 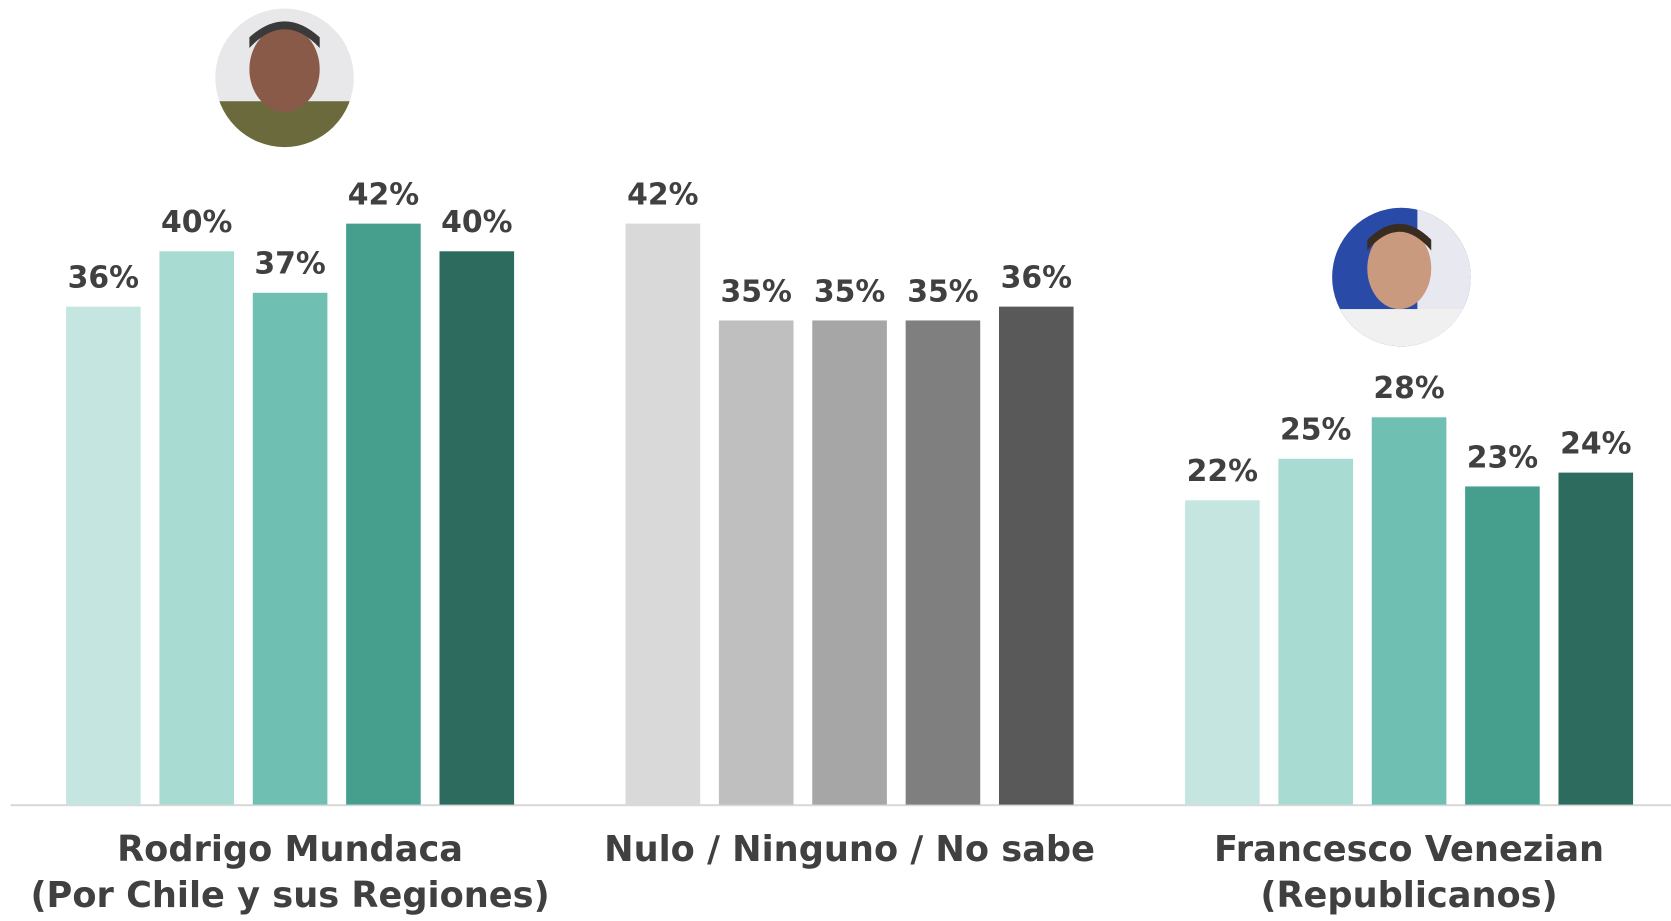 I want to click on value-label: 28%, so click(x=1408, y=388).